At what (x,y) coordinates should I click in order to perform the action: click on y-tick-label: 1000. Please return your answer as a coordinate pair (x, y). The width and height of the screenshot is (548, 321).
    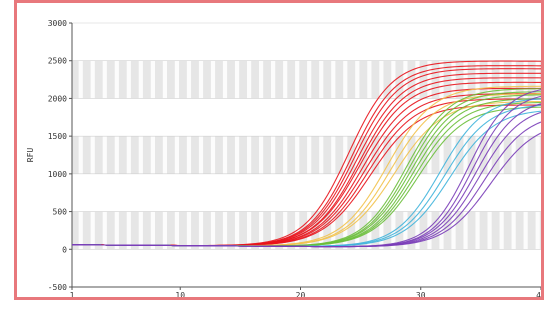
    Looking at the image, I should click on (57, 174).